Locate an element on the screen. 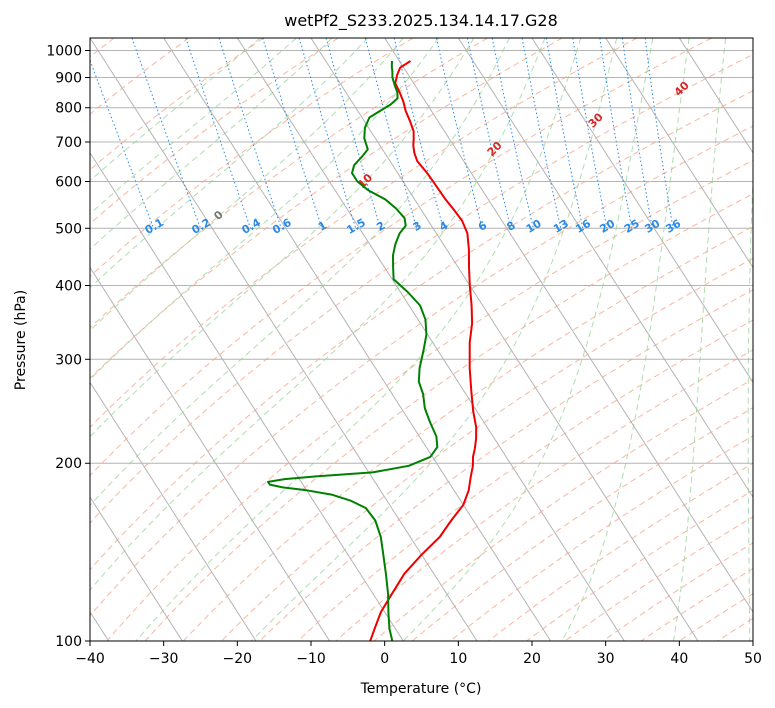  temperature-profile-line is located at coordinates (423, 350).